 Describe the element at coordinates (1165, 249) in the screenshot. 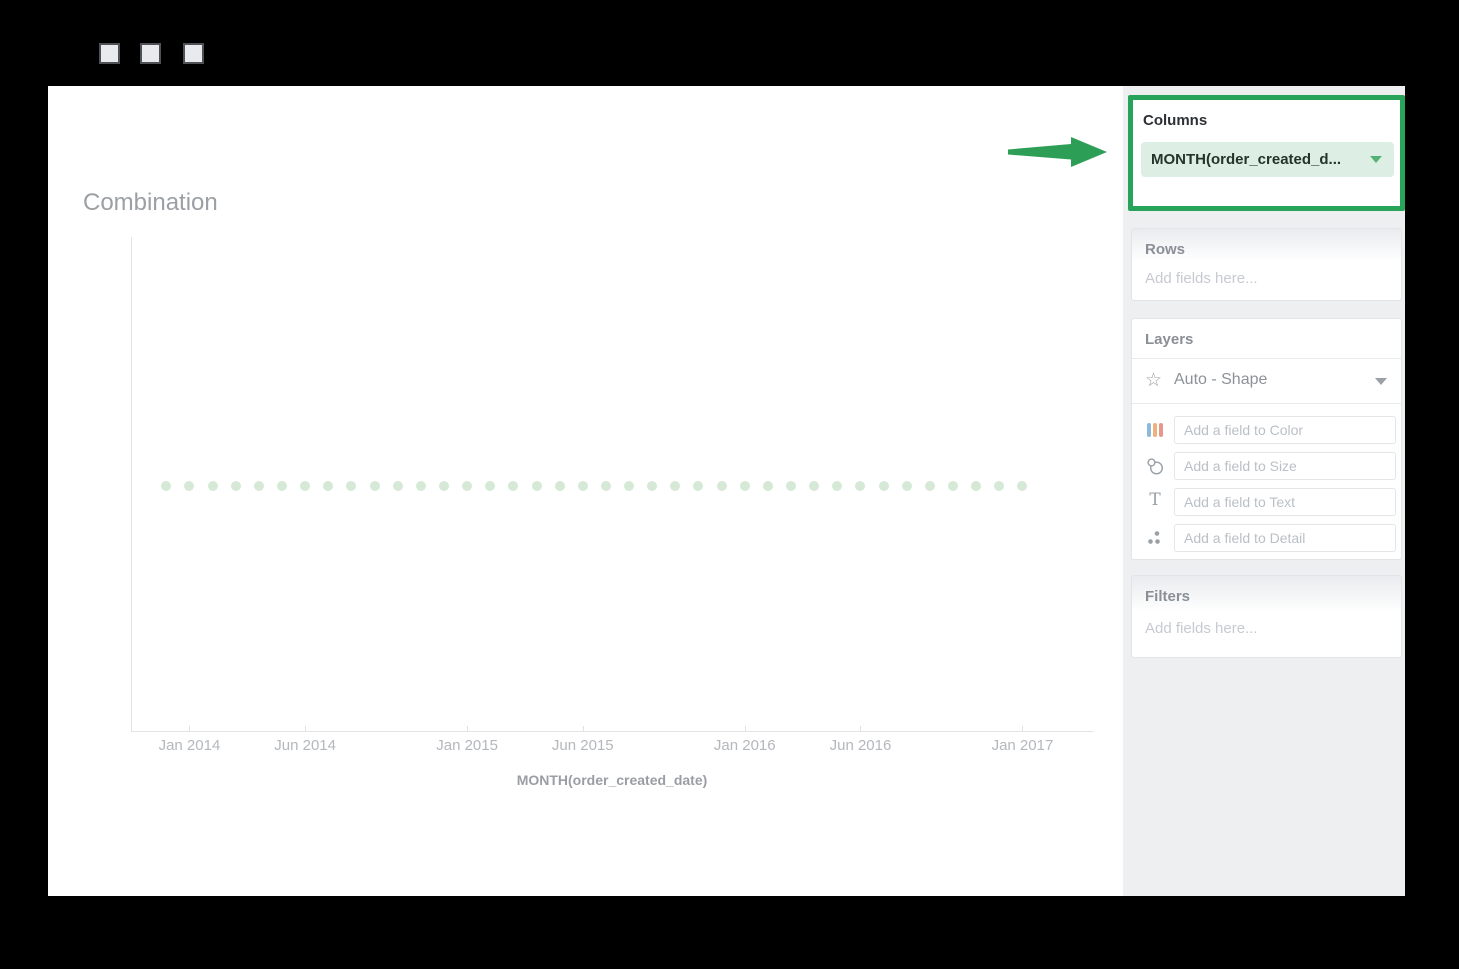

I see `rows-shelf-label: Rows` at that location.